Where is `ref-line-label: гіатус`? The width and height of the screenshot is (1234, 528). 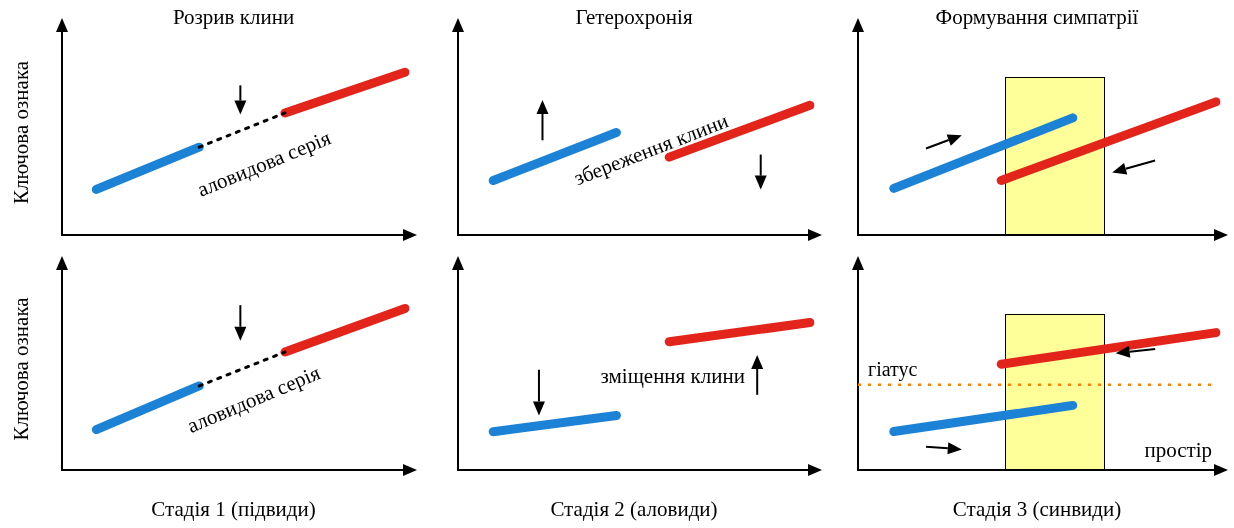 ref-line-label: гіатус is located at coordinates (893, 370).